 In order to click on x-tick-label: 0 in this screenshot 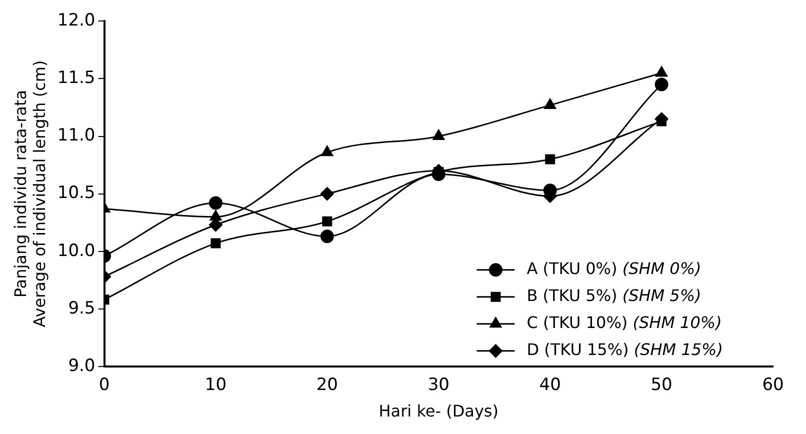, I will do `click(104, 385)`.